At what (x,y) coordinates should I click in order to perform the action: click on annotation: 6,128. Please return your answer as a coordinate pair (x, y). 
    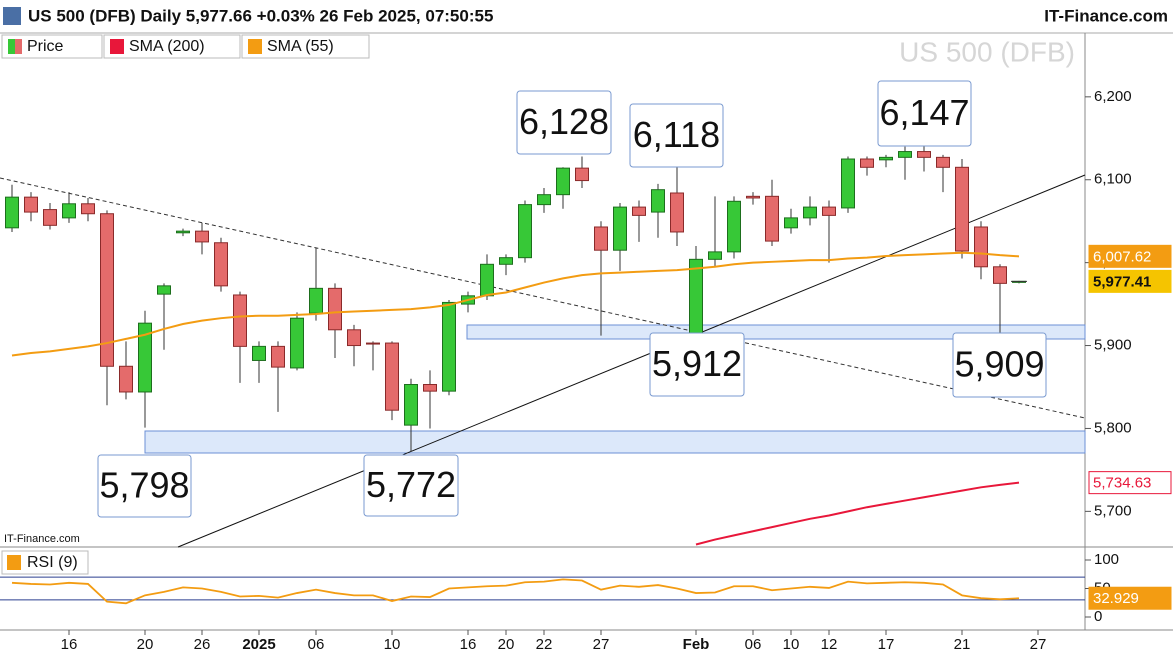
    Looking at the image, I should click on (564, 121).